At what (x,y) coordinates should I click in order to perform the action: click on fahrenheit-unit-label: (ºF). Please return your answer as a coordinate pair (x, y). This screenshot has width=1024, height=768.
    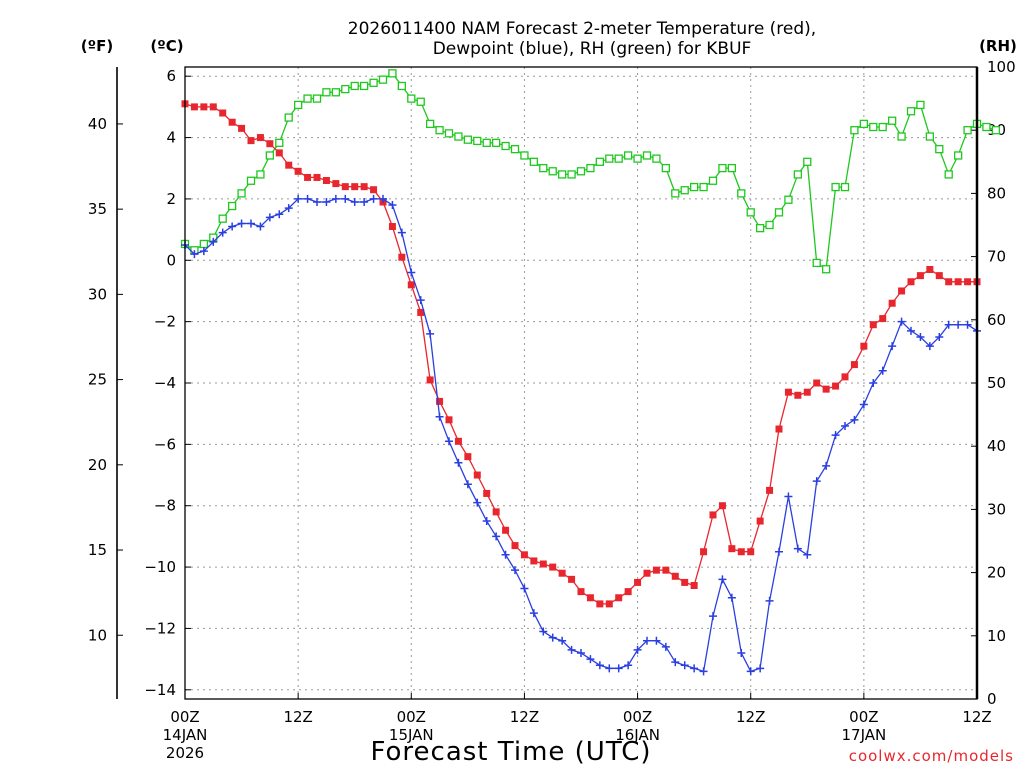
    Looking at the image, I should click on (97, 46).